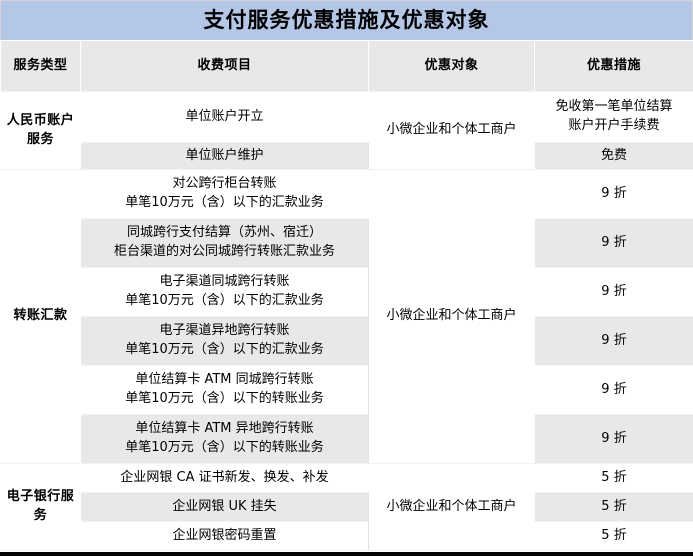 This screenshot has height=557, width=693. What do you see at coordinates (224, 331) in the screenshot?
I see `charge-item-line: 电子渠道异地跨行转账` at bounding box center [224, 331].